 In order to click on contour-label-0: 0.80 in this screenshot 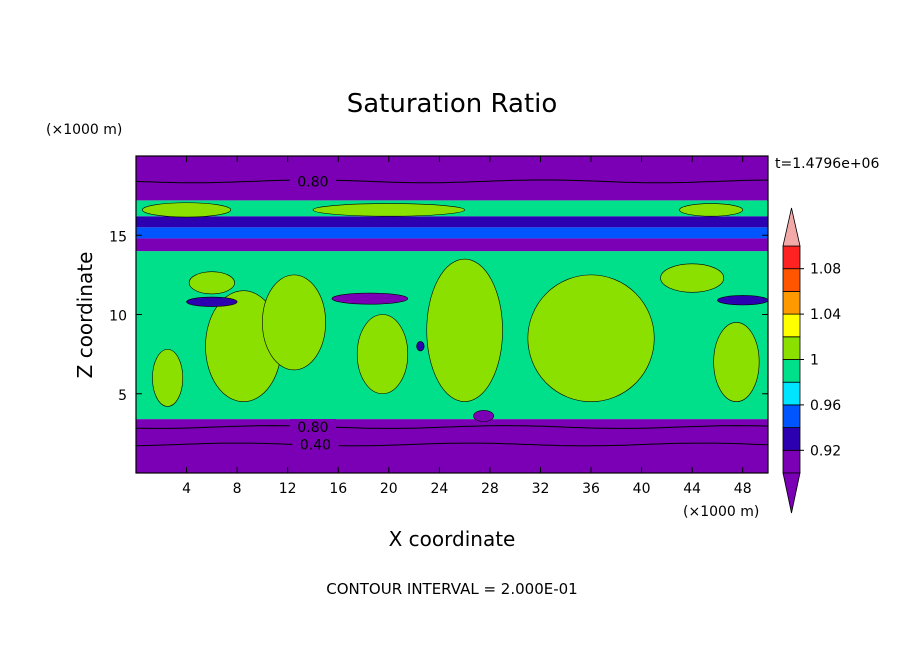, I will do `click(312, 182)`.